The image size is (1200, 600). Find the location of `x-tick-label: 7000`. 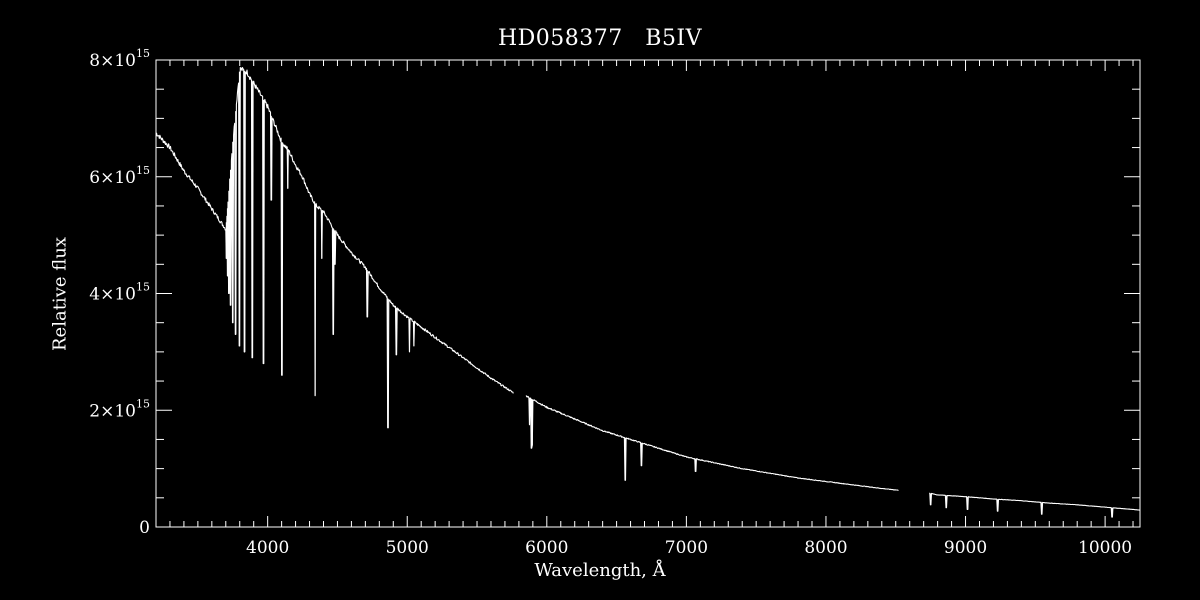

x-tick-label: 7000 is located at coordinates (686, 548).